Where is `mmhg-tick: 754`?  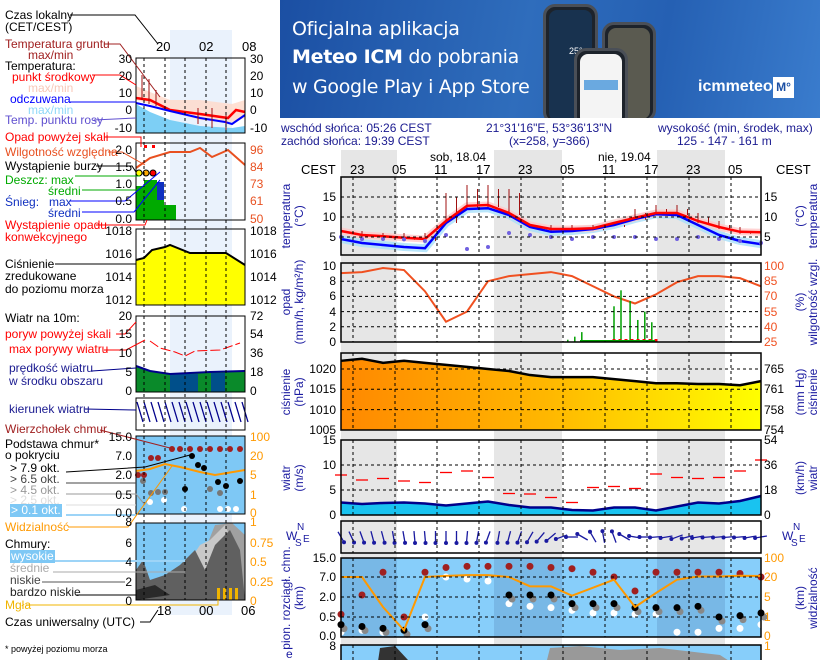
mmhg-tick: 754 is located at coordinates (774, 430).